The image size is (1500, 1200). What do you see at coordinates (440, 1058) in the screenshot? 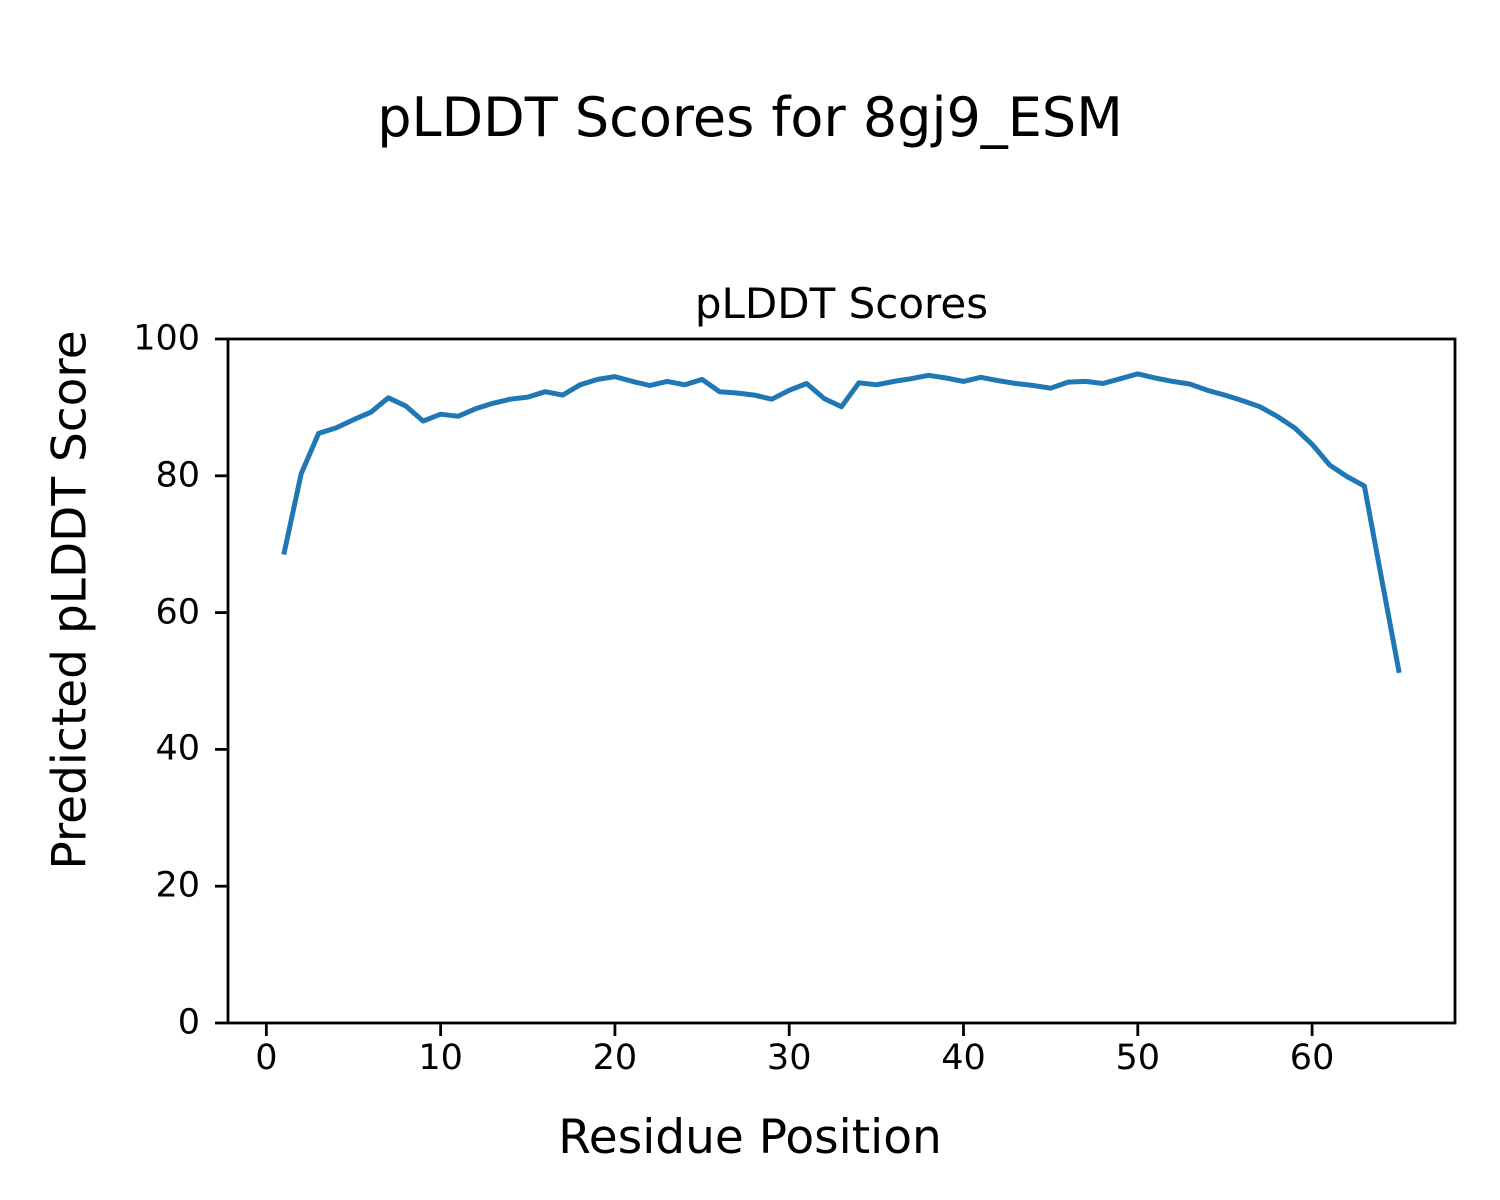
I see `x-tick-label: 10` at bounding box center [440, 1058].